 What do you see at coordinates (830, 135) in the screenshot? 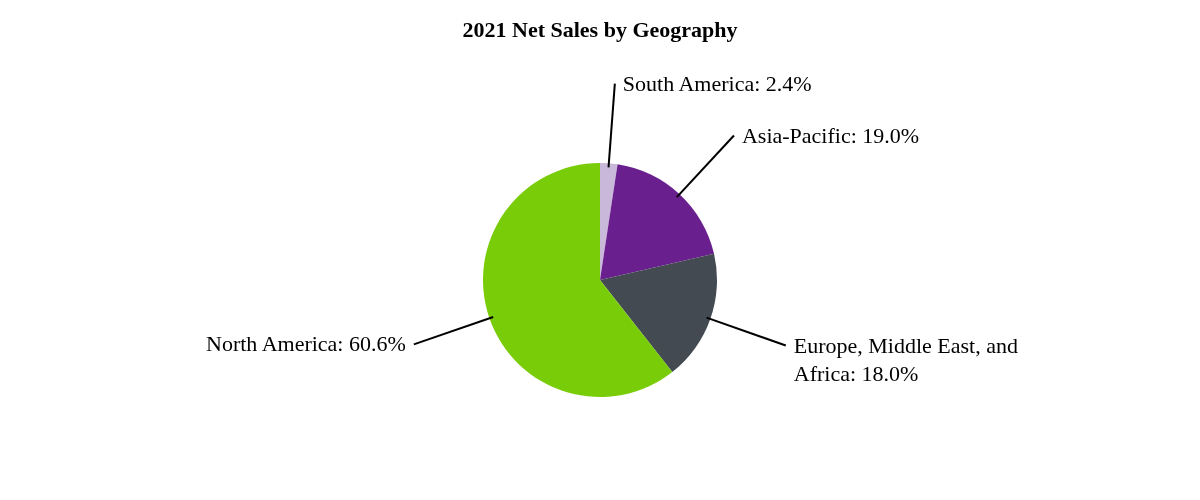
I see `slice-label: Asia-Pacific: 19.0%` at bounding box center [830, 135].